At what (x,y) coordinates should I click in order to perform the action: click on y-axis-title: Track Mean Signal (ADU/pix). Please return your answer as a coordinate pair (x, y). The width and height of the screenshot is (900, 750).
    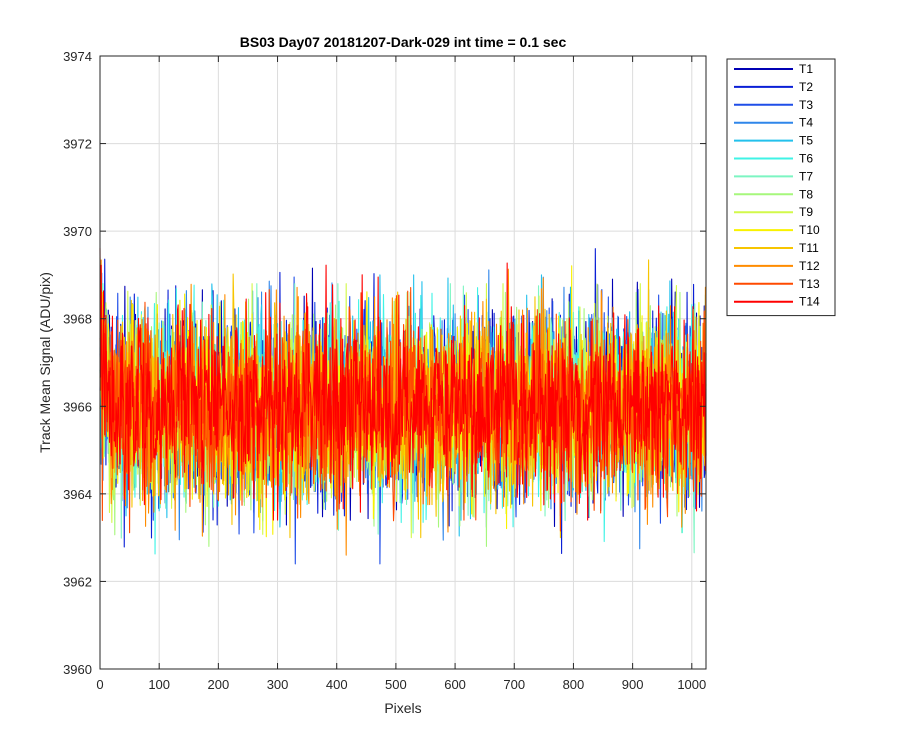
    Looking at the image, I should click on (45, 362).